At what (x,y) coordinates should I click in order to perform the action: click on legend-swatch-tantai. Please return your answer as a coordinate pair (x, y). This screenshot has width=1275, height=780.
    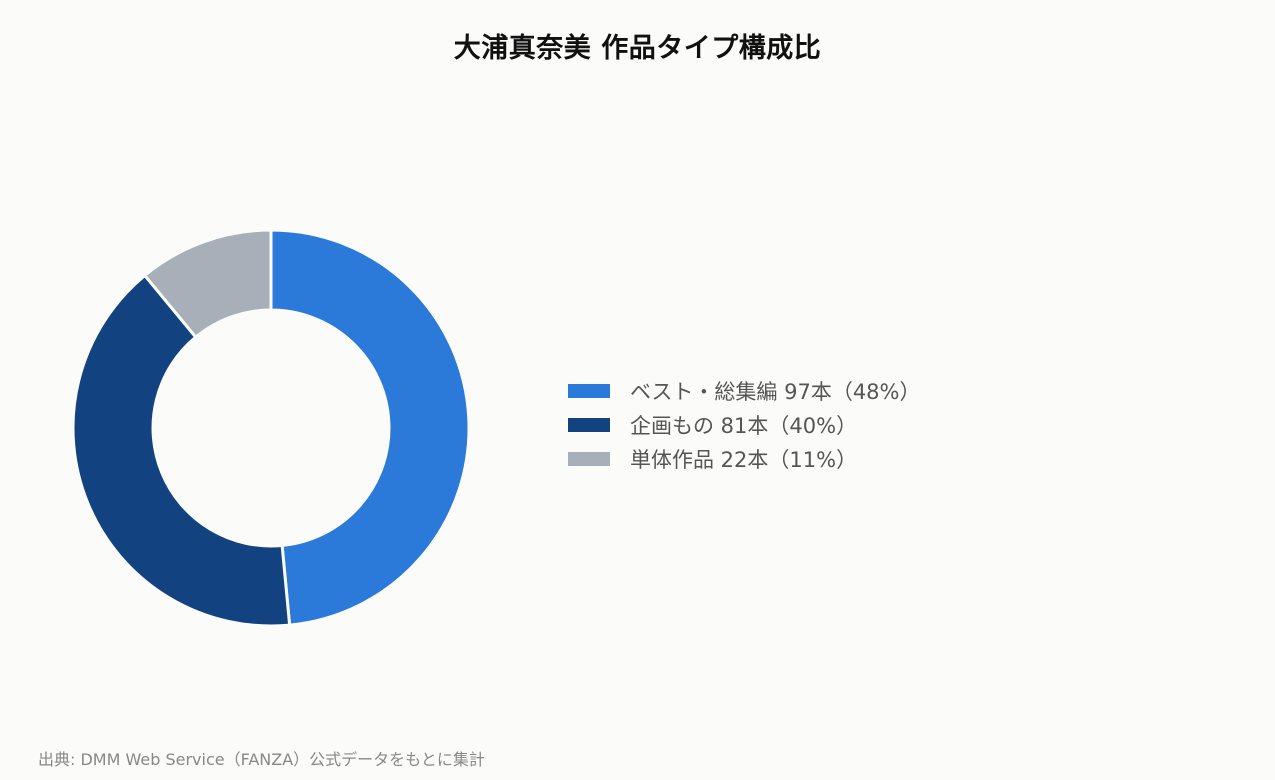
    Looking at the image, I should click on (589, 459).